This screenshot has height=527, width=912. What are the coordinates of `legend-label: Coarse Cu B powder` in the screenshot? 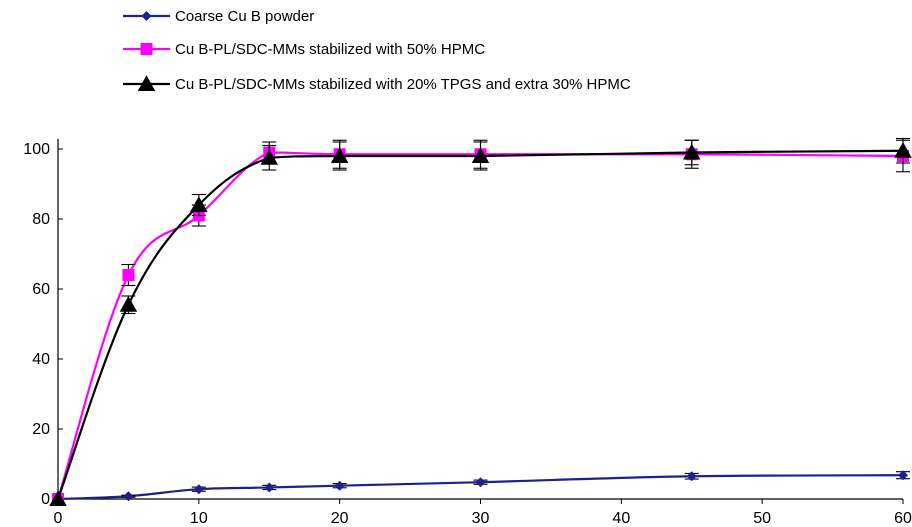 It's located at (244, 16).